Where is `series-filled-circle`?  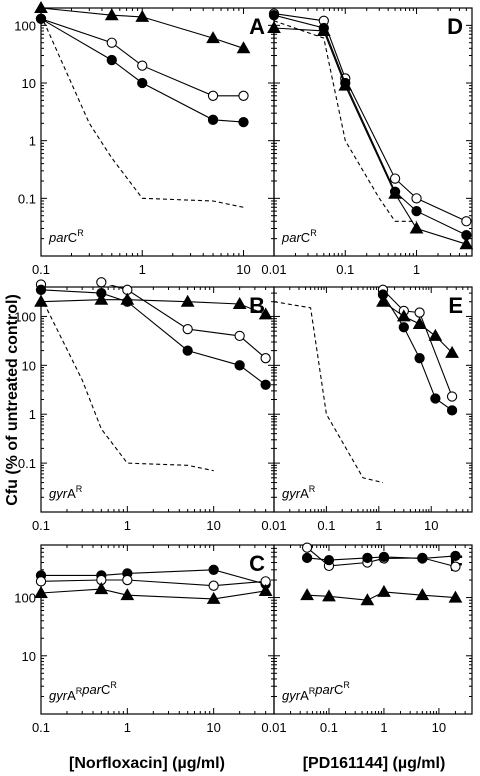 series-filled-circle is located at coordinates (370, 125).